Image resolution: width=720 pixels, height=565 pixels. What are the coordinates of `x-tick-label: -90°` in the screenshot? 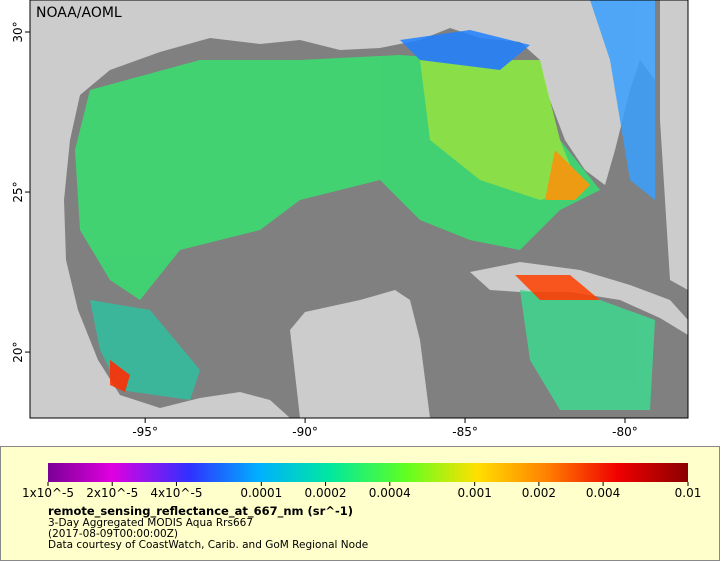 It's located at (305, 432).